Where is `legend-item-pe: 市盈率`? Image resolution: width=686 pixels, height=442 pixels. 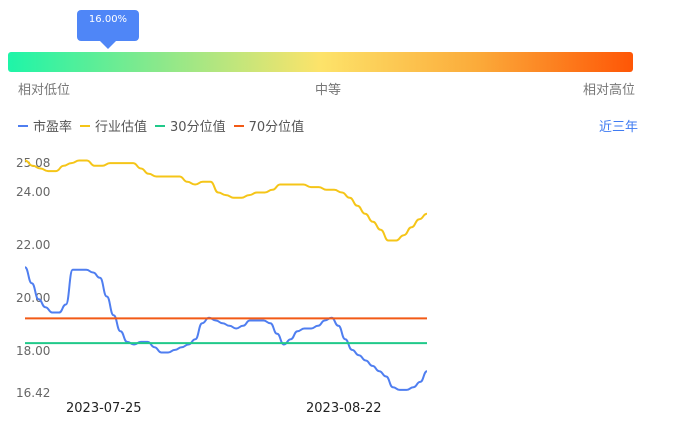
legend-item-pe: 市盈率 is located at coordinates (45, 125).